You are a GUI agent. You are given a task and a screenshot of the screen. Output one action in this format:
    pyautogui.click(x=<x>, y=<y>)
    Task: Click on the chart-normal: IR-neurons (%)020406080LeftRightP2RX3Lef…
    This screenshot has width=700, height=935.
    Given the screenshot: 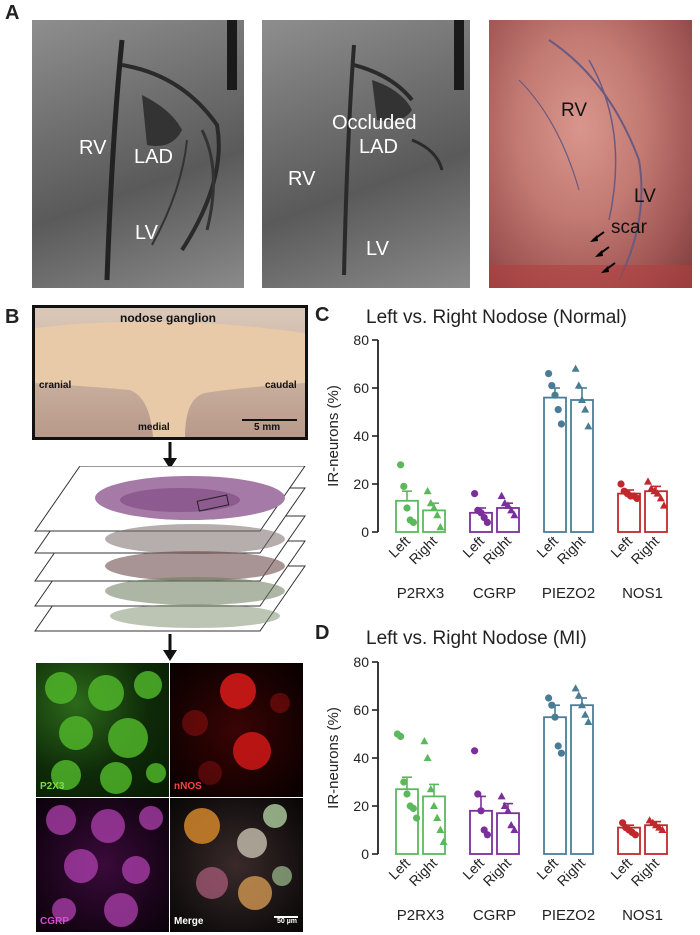 What is the action you would take?
    pyautogui.click(x=496, y=467)
    